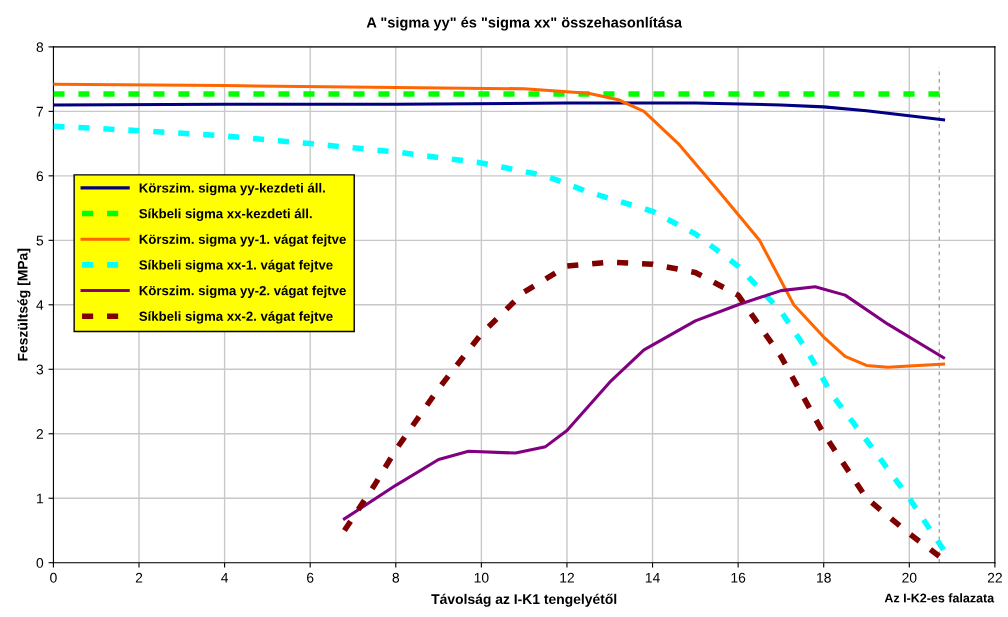 This screenshot has width=1008, height=617. What do you see at coordinates (310, 577) in the screenshot?
I see `x-tick-label: 6` at bounding box center [310, 577].